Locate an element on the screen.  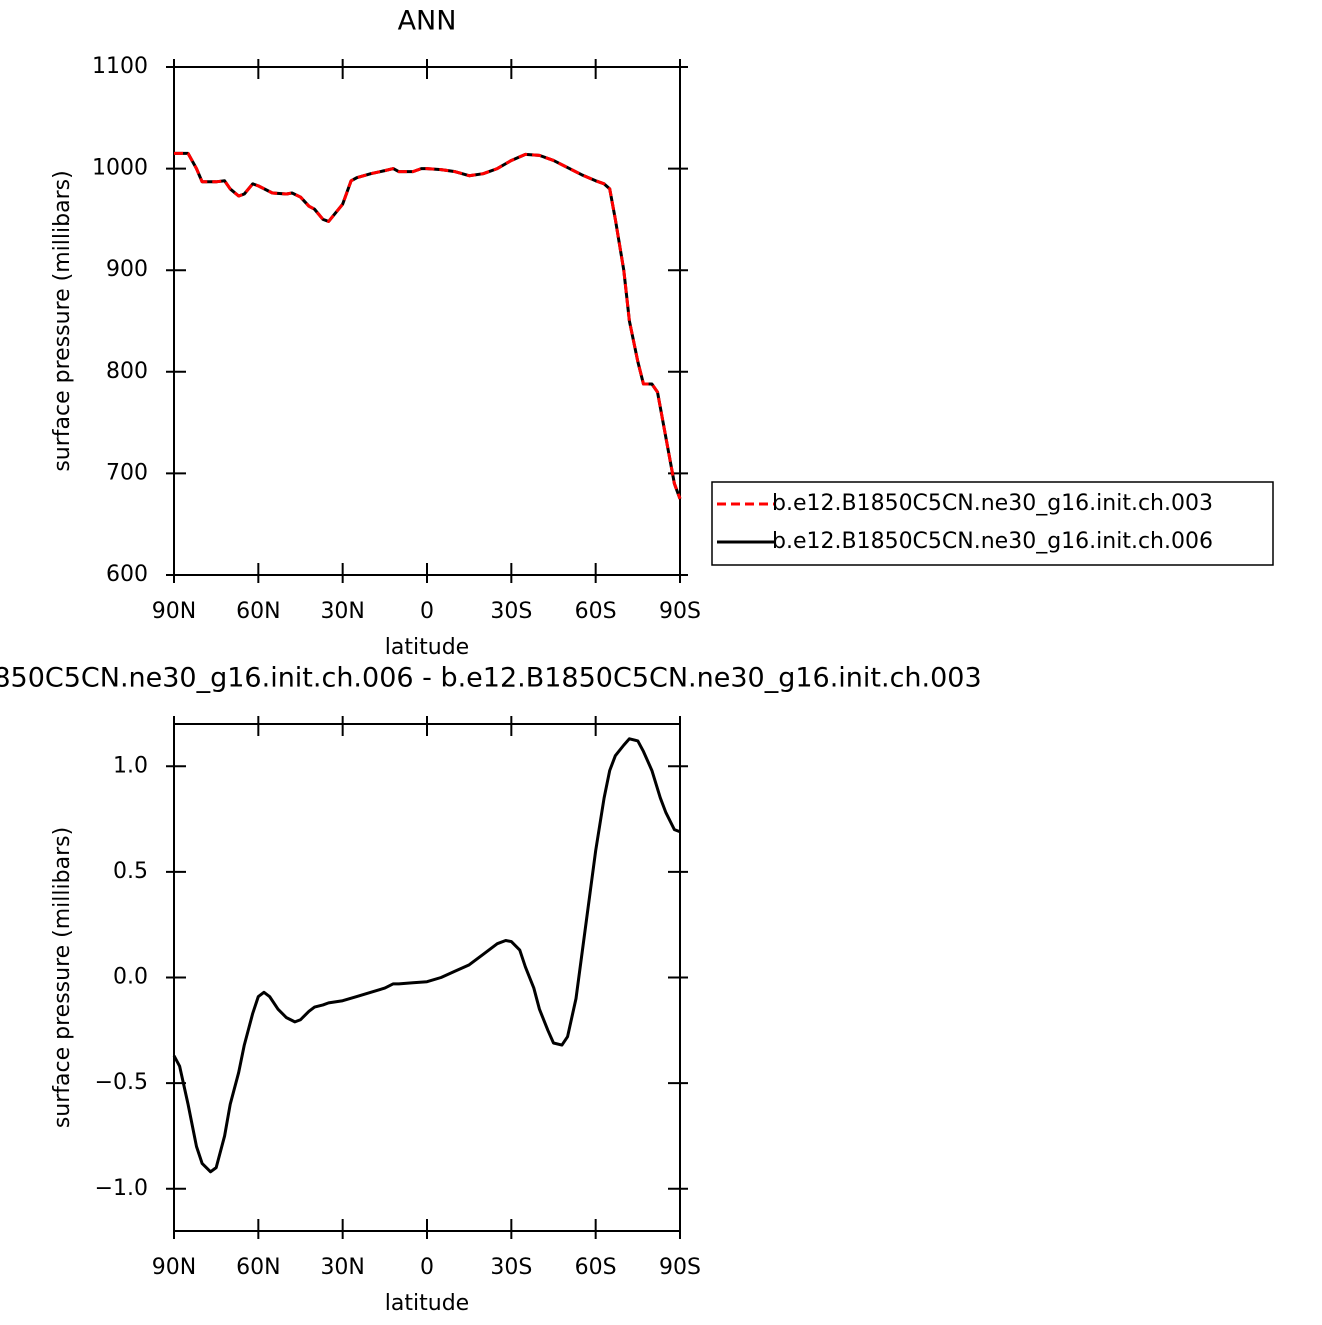
y-tick-label: 600 is located at coordinates (127, 574).